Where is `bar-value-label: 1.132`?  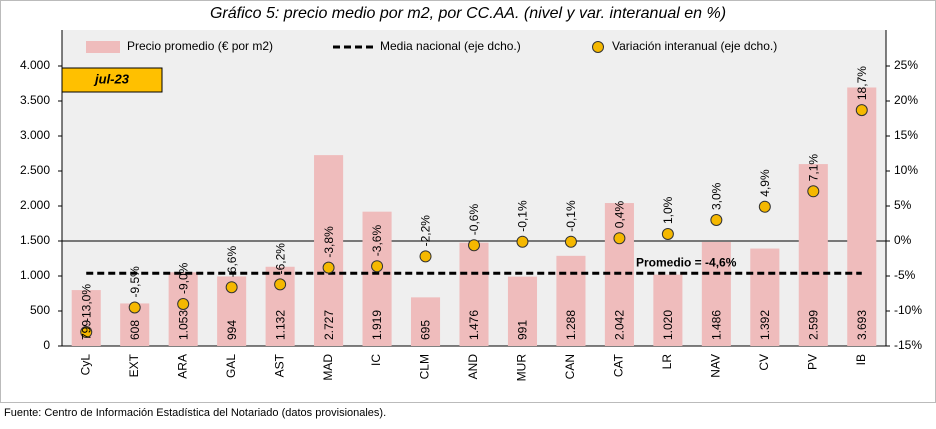
bar-value-label: 1.132 is located at coordinates (280, 325).